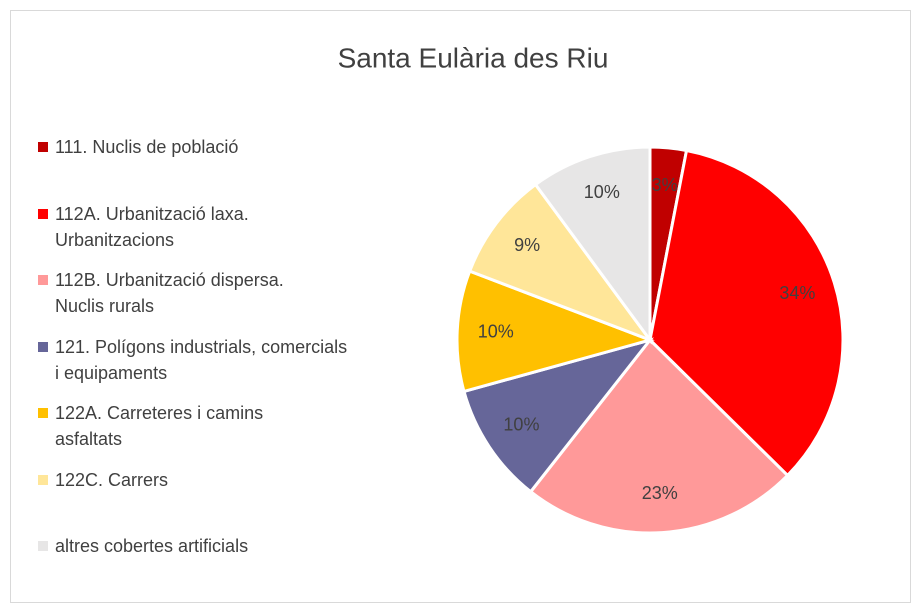  Describe the element at coordinates (112, 479) in the screenshot. I see `legend-label: 122C. Carrers` at that location.